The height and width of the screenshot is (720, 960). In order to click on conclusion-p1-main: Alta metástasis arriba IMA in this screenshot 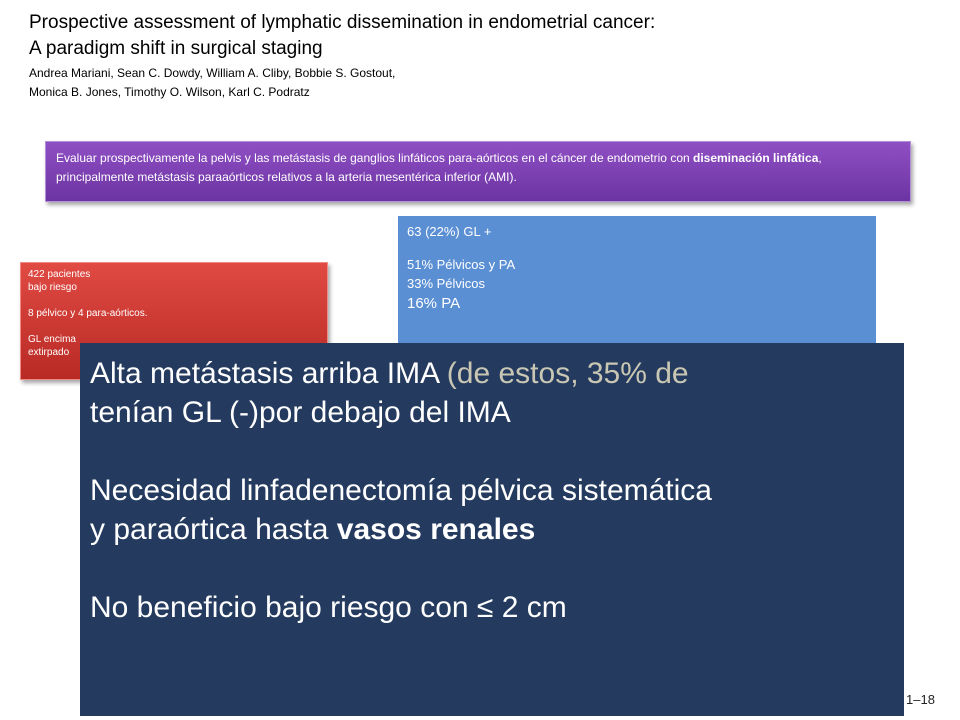, I will do `click(268, 373)`.